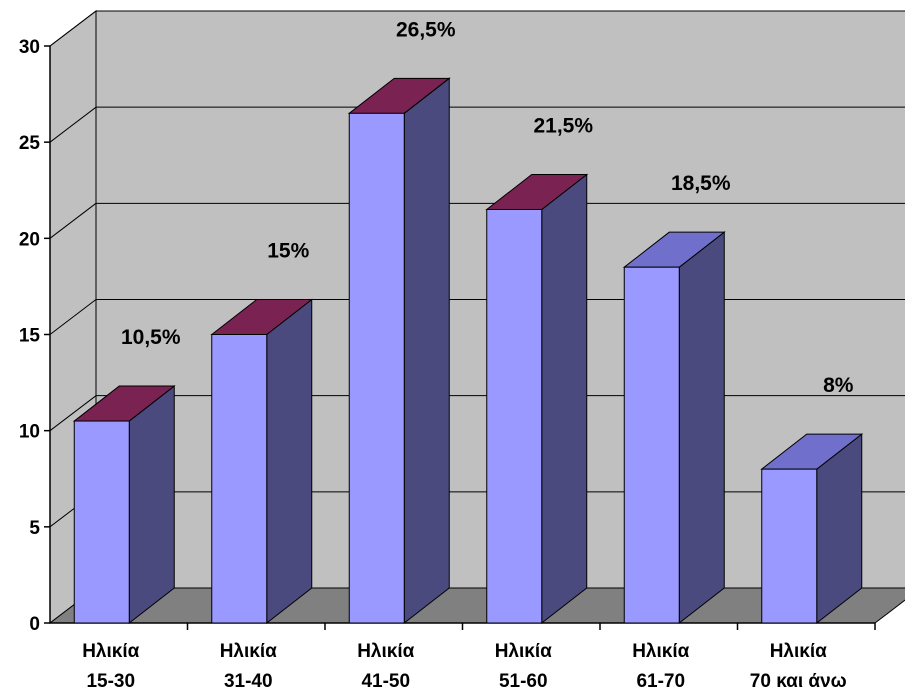 This screenshot has width=905, height=693. What do you see at coordinates (426, 29) in the screenshot?
I see `data-label: 26,5%` at bounding box center [426, 29].